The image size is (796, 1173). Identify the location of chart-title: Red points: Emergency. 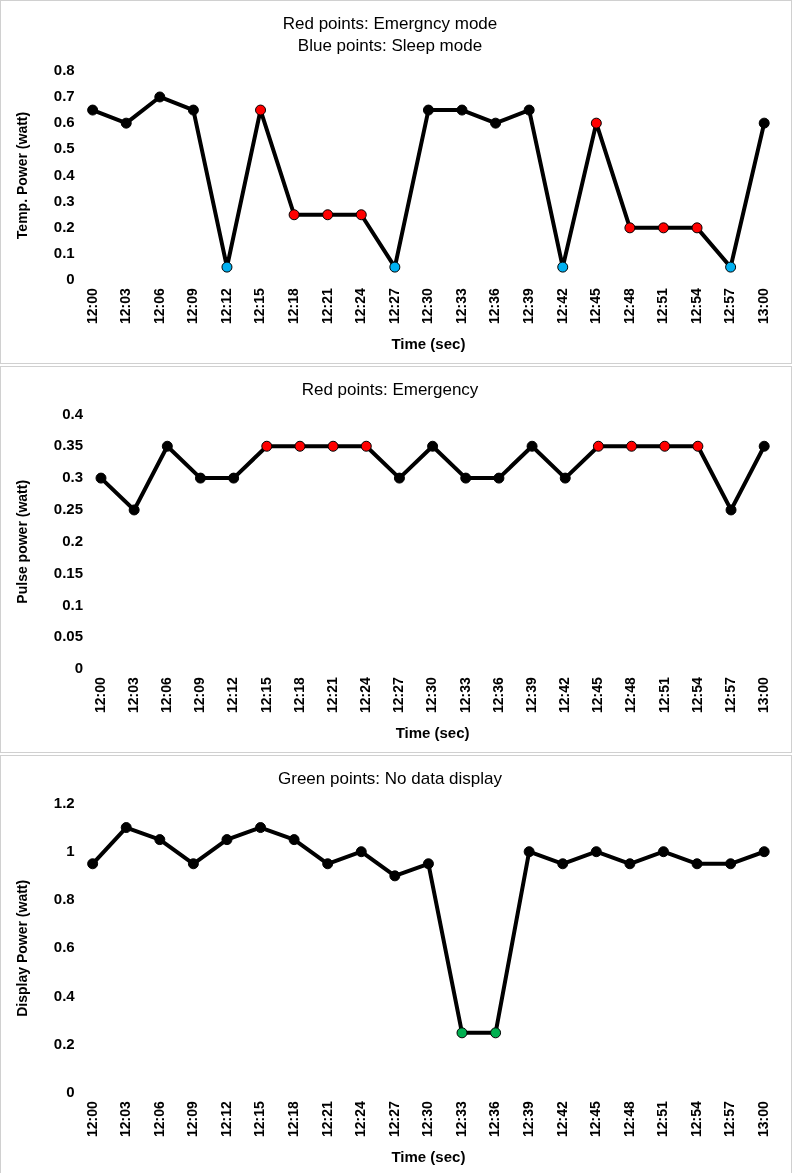
(390, 389).